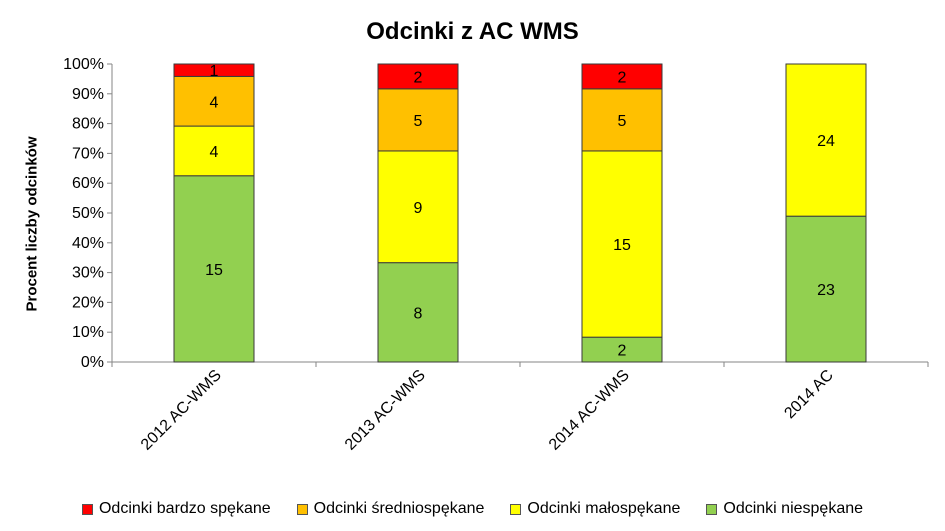  I want to click on legend-item: Odcinki bardzo spękane, so click(176, 509).